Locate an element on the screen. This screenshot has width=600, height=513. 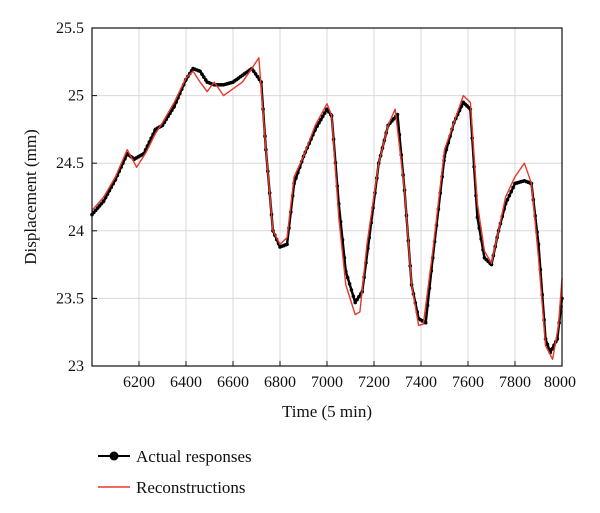
legend-item-reconstructions: Reconstructions is located at coordinates (172, 487).